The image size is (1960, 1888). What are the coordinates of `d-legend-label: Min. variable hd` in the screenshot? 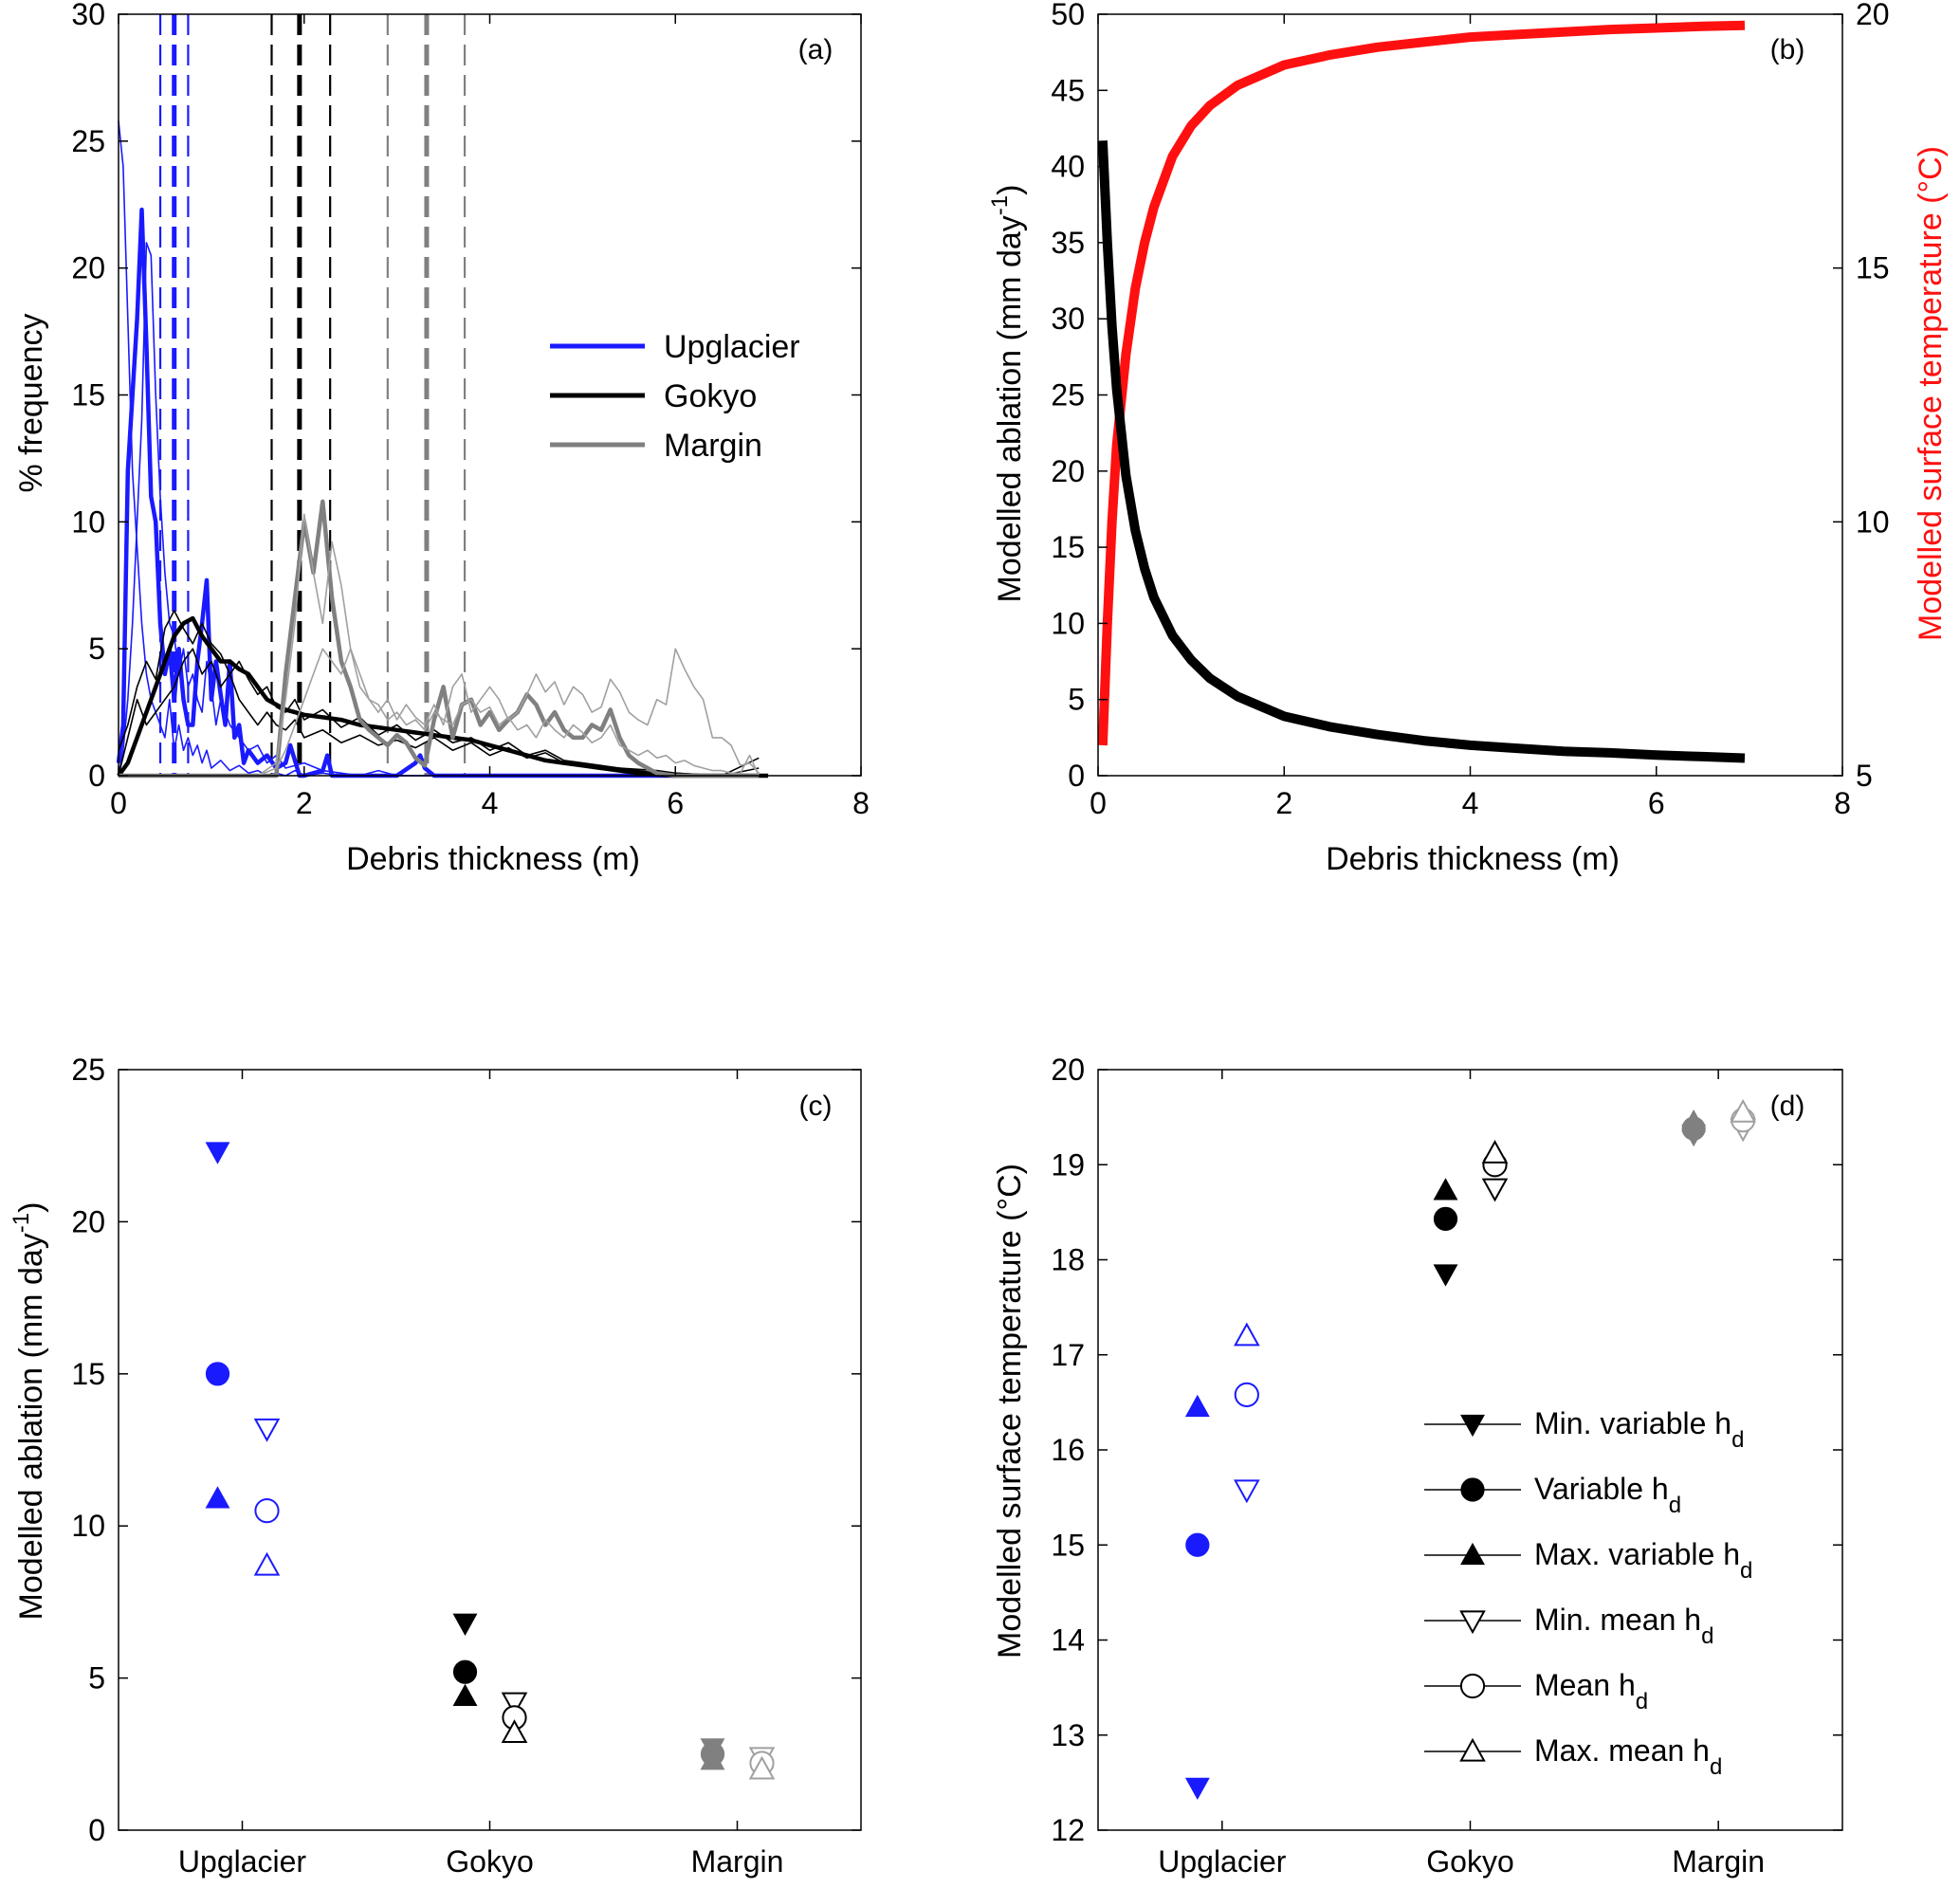 It's located at (1639, 1429).